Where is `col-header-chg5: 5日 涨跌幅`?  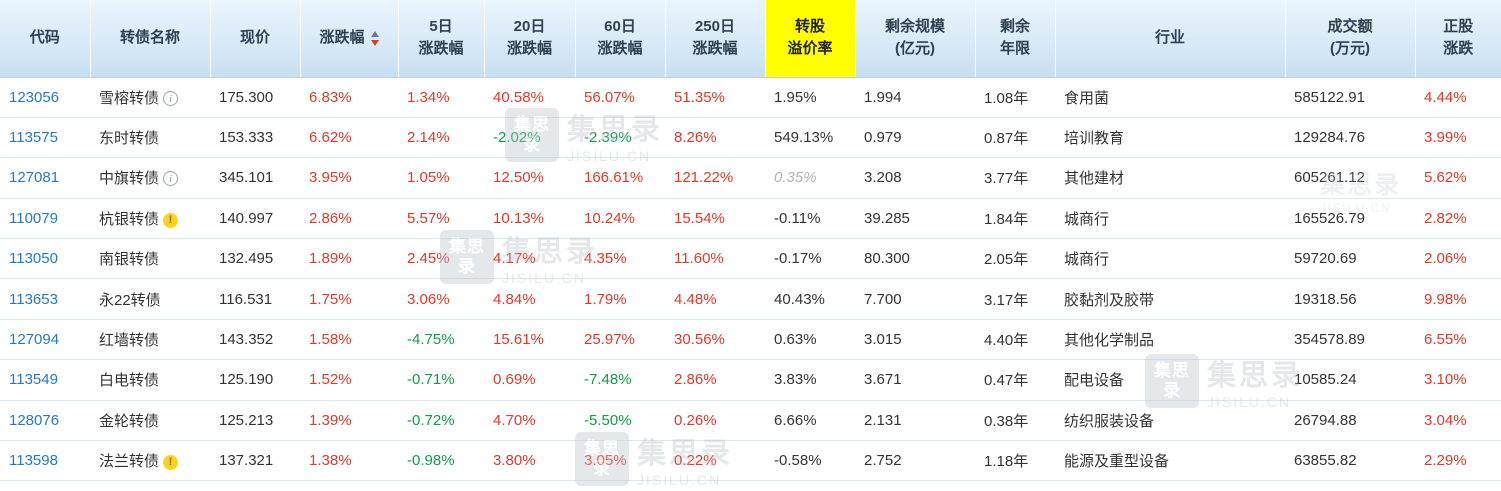 col-header-chg5: 5日 涨跌幅 is located at coordinates (441, 39).